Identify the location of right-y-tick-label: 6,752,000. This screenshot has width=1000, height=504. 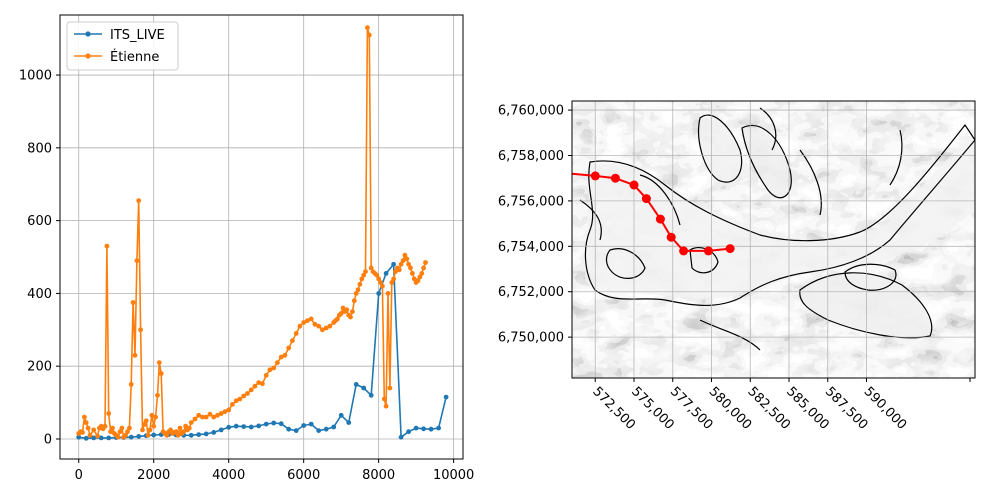
(531, 292).